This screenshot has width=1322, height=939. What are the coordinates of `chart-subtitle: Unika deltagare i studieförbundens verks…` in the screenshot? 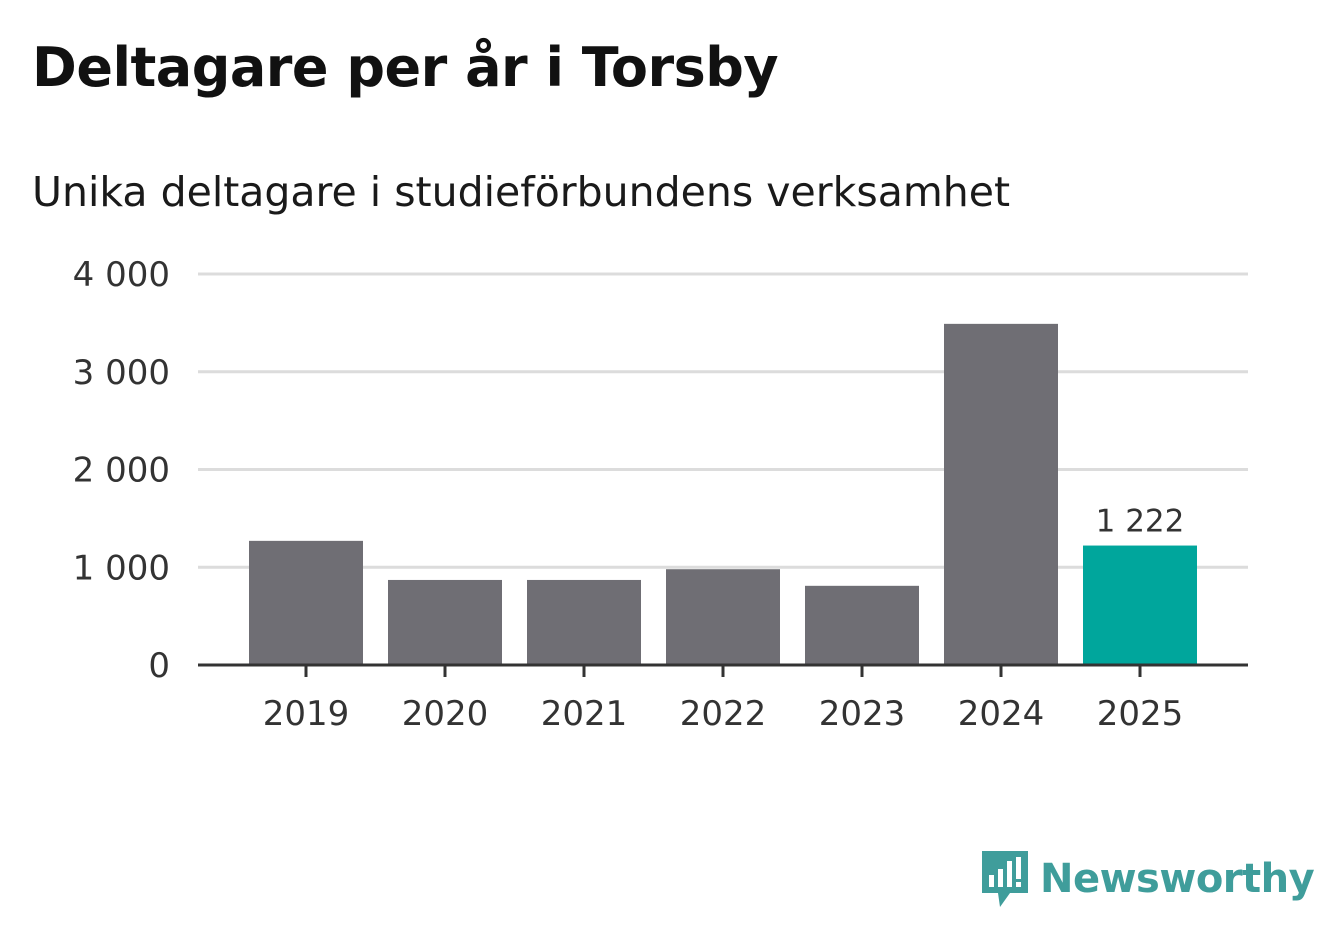 It's located at (521, 192).